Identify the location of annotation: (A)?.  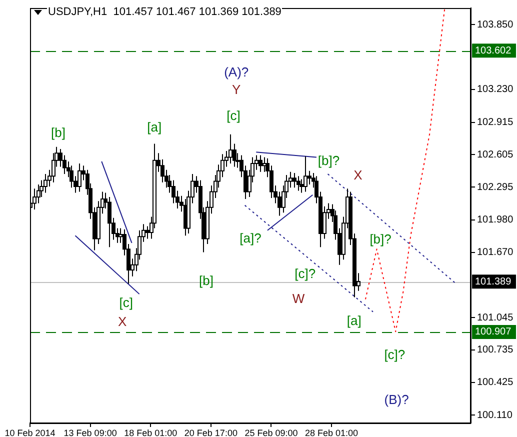
(236, 72).